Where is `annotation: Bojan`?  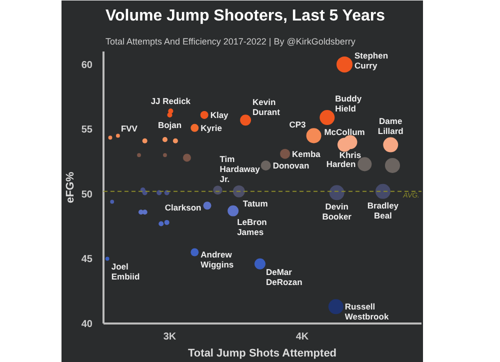 annotation: Bojan is located at coordinates (170, 125).